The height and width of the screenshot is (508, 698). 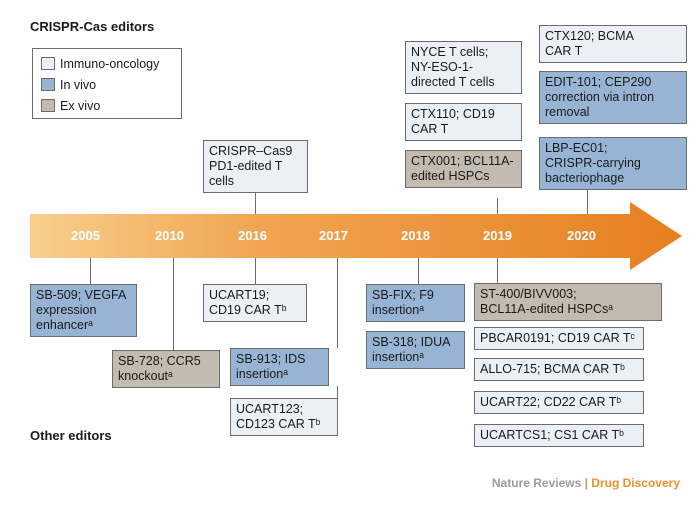 What do you see at coordinates (78, 85) in the screenshot?
I see `legend-label: In vivo` at bounding box center [78, 85].